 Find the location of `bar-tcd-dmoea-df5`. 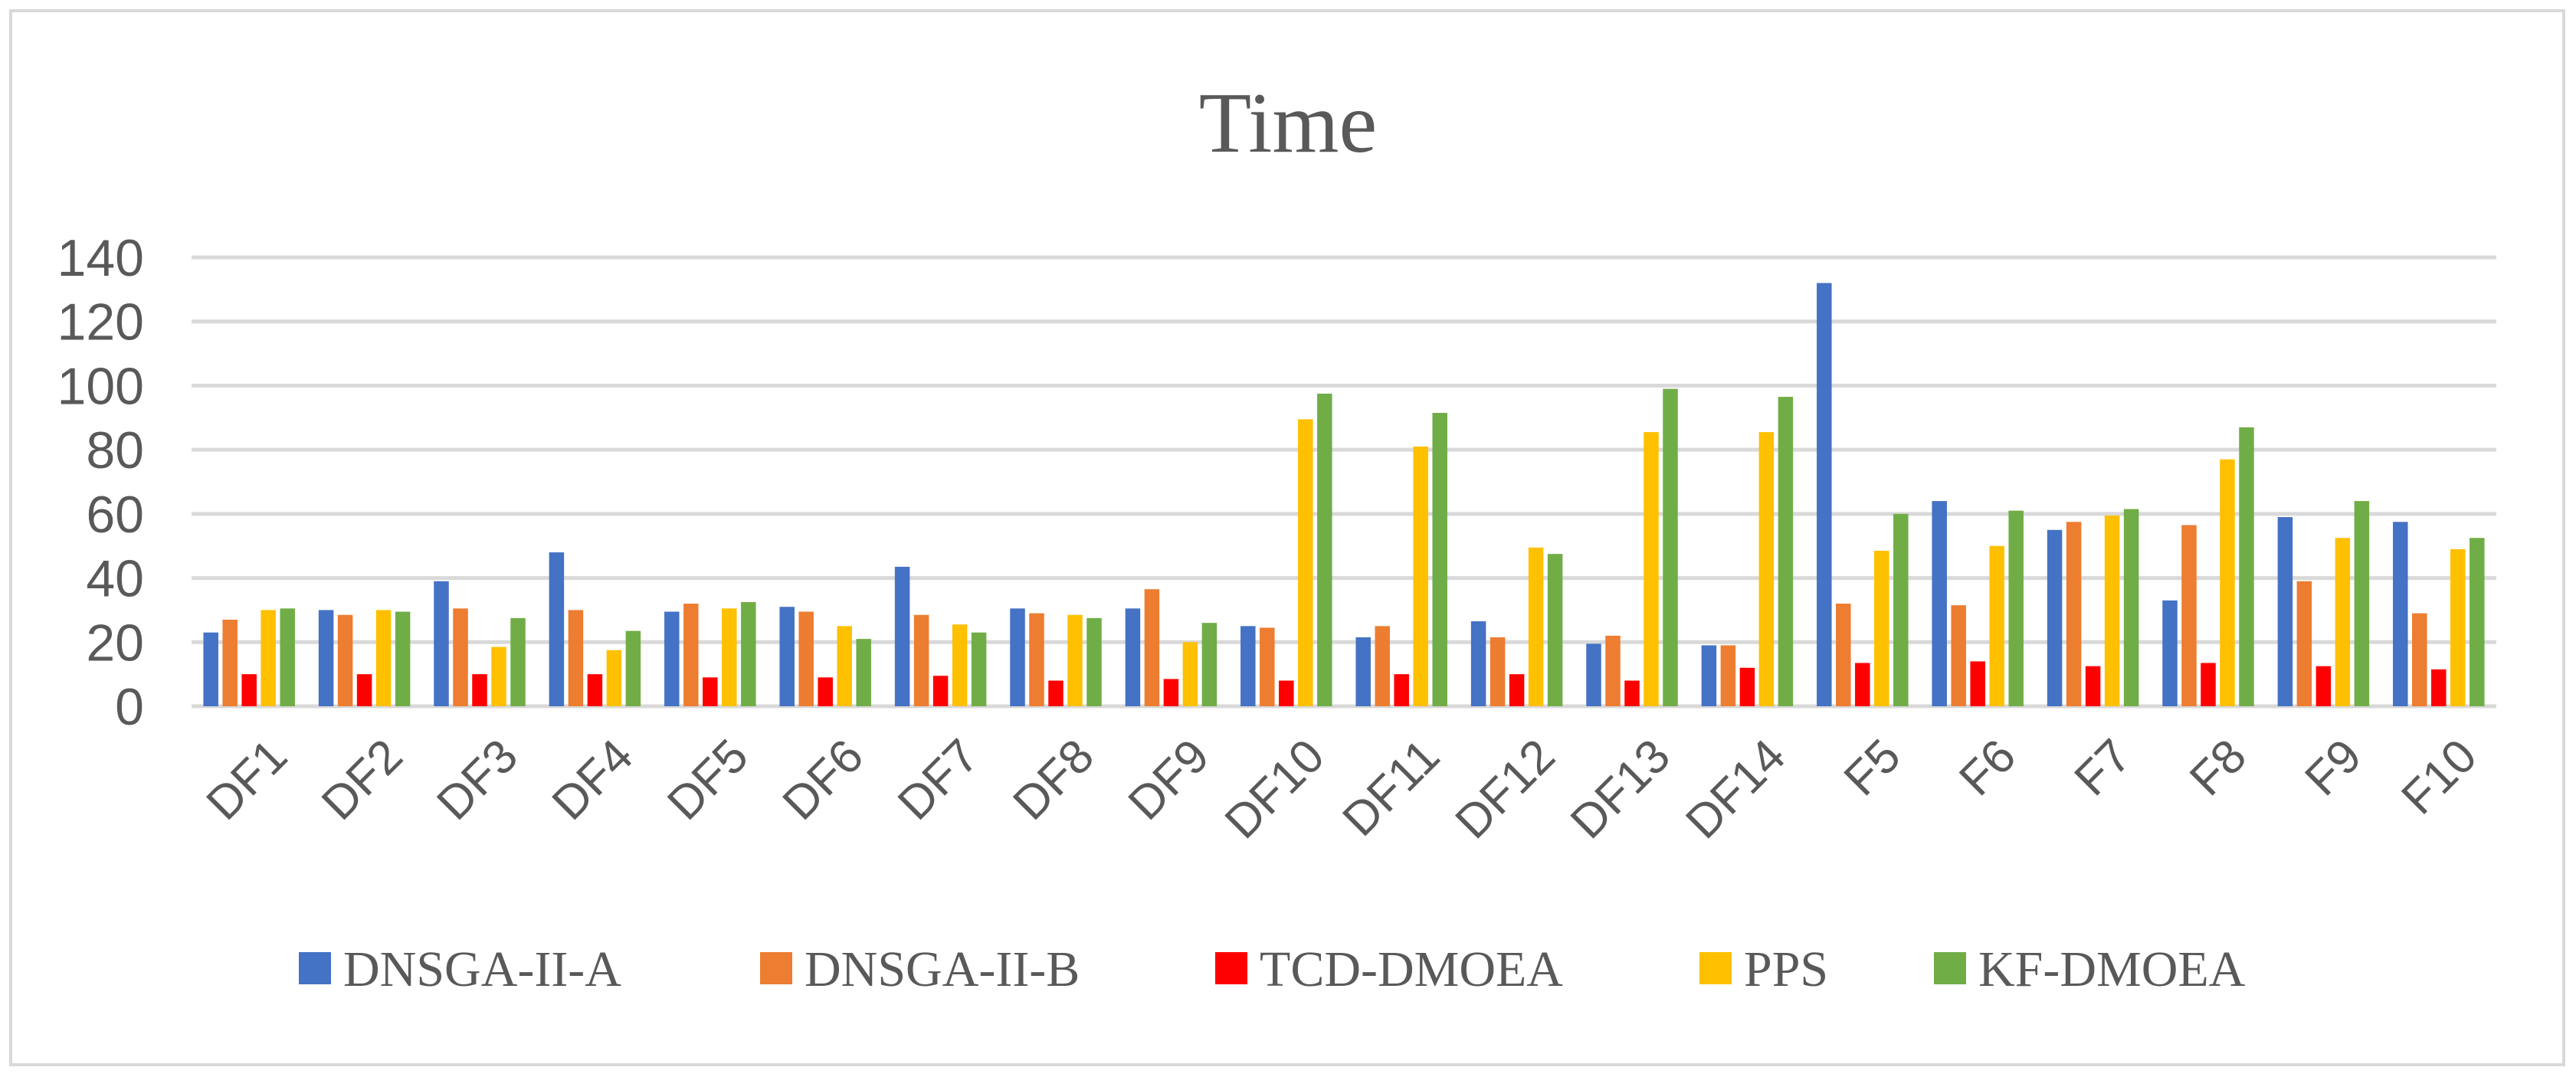

bar-tcd-dmoea-df5 is located at coordinates (711, 691).